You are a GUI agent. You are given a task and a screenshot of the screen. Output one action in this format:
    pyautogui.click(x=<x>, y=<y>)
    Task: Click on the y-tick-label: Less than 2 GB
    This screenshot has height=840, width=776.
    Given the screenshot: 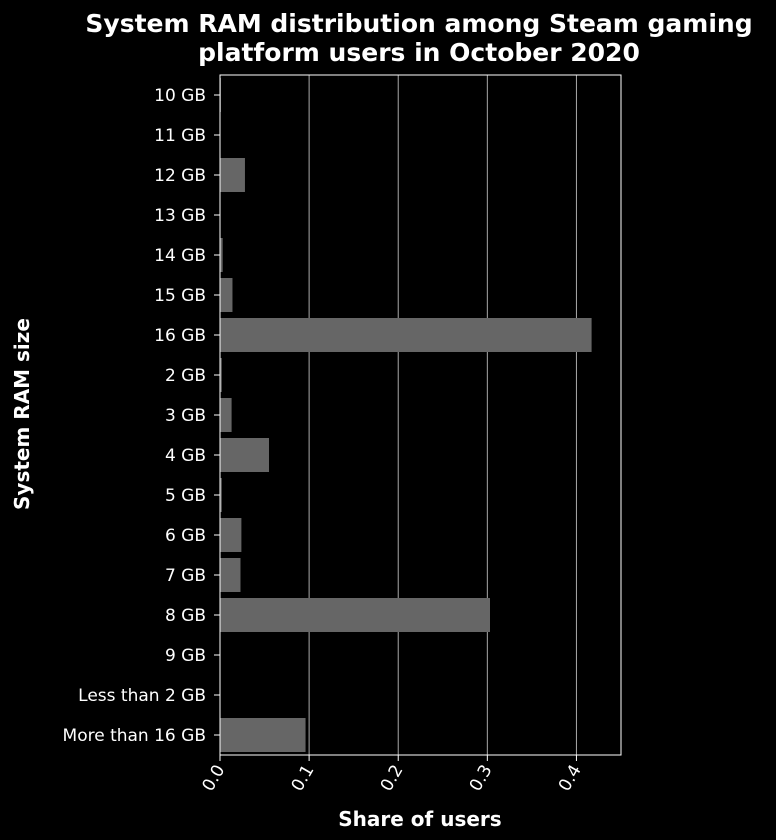 What is the action you would take?
    pyautogui.click(x=142, y=696)
    